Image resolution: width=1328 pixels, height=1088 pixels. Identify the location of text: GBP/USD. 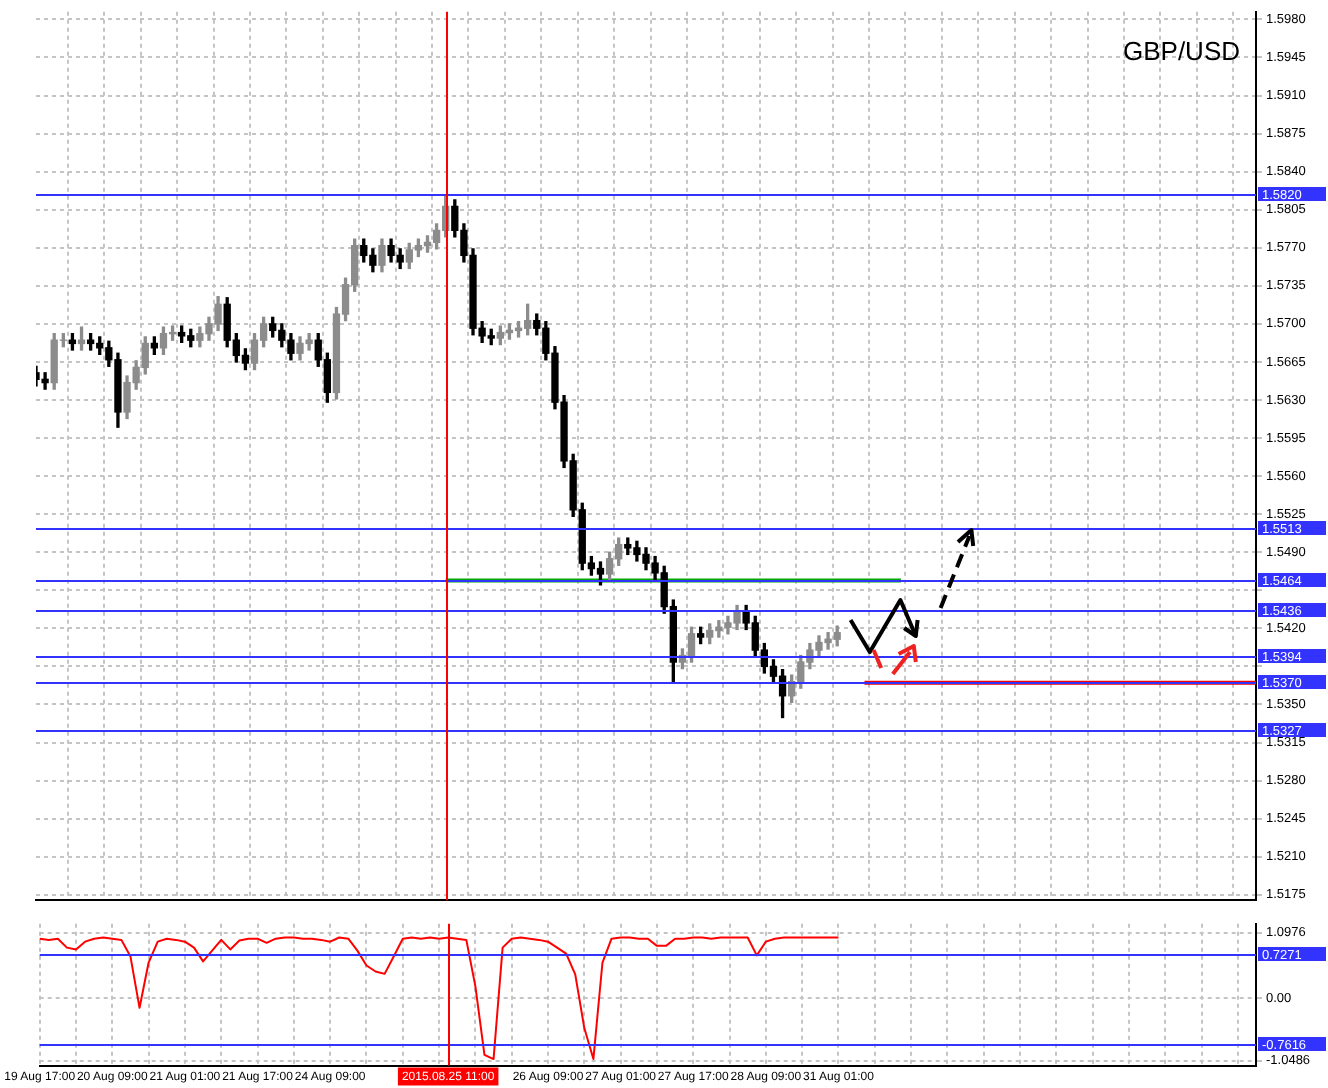
(1181, 50).